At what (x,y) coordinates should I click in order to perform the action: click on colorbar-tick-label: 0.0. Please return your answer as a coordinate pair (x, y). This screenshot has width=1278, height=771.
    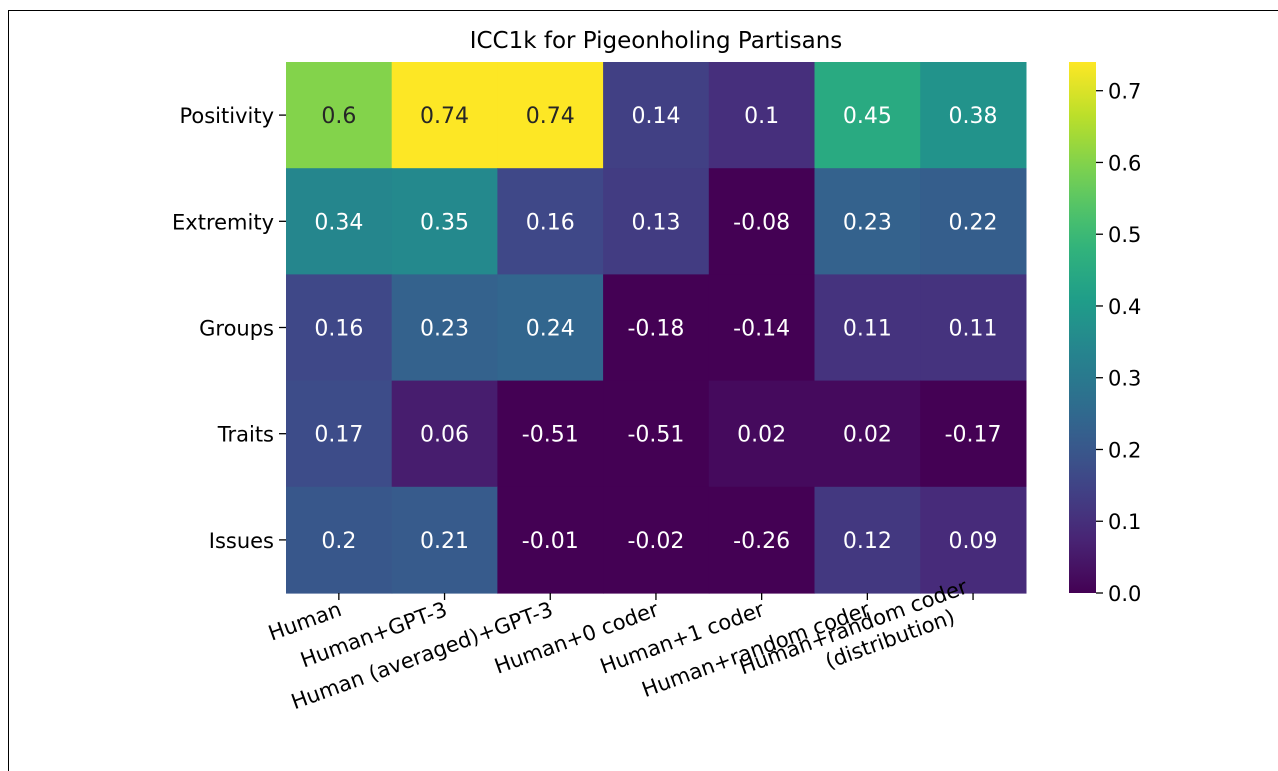
    Looking at the image, I should click on (1124, 594).